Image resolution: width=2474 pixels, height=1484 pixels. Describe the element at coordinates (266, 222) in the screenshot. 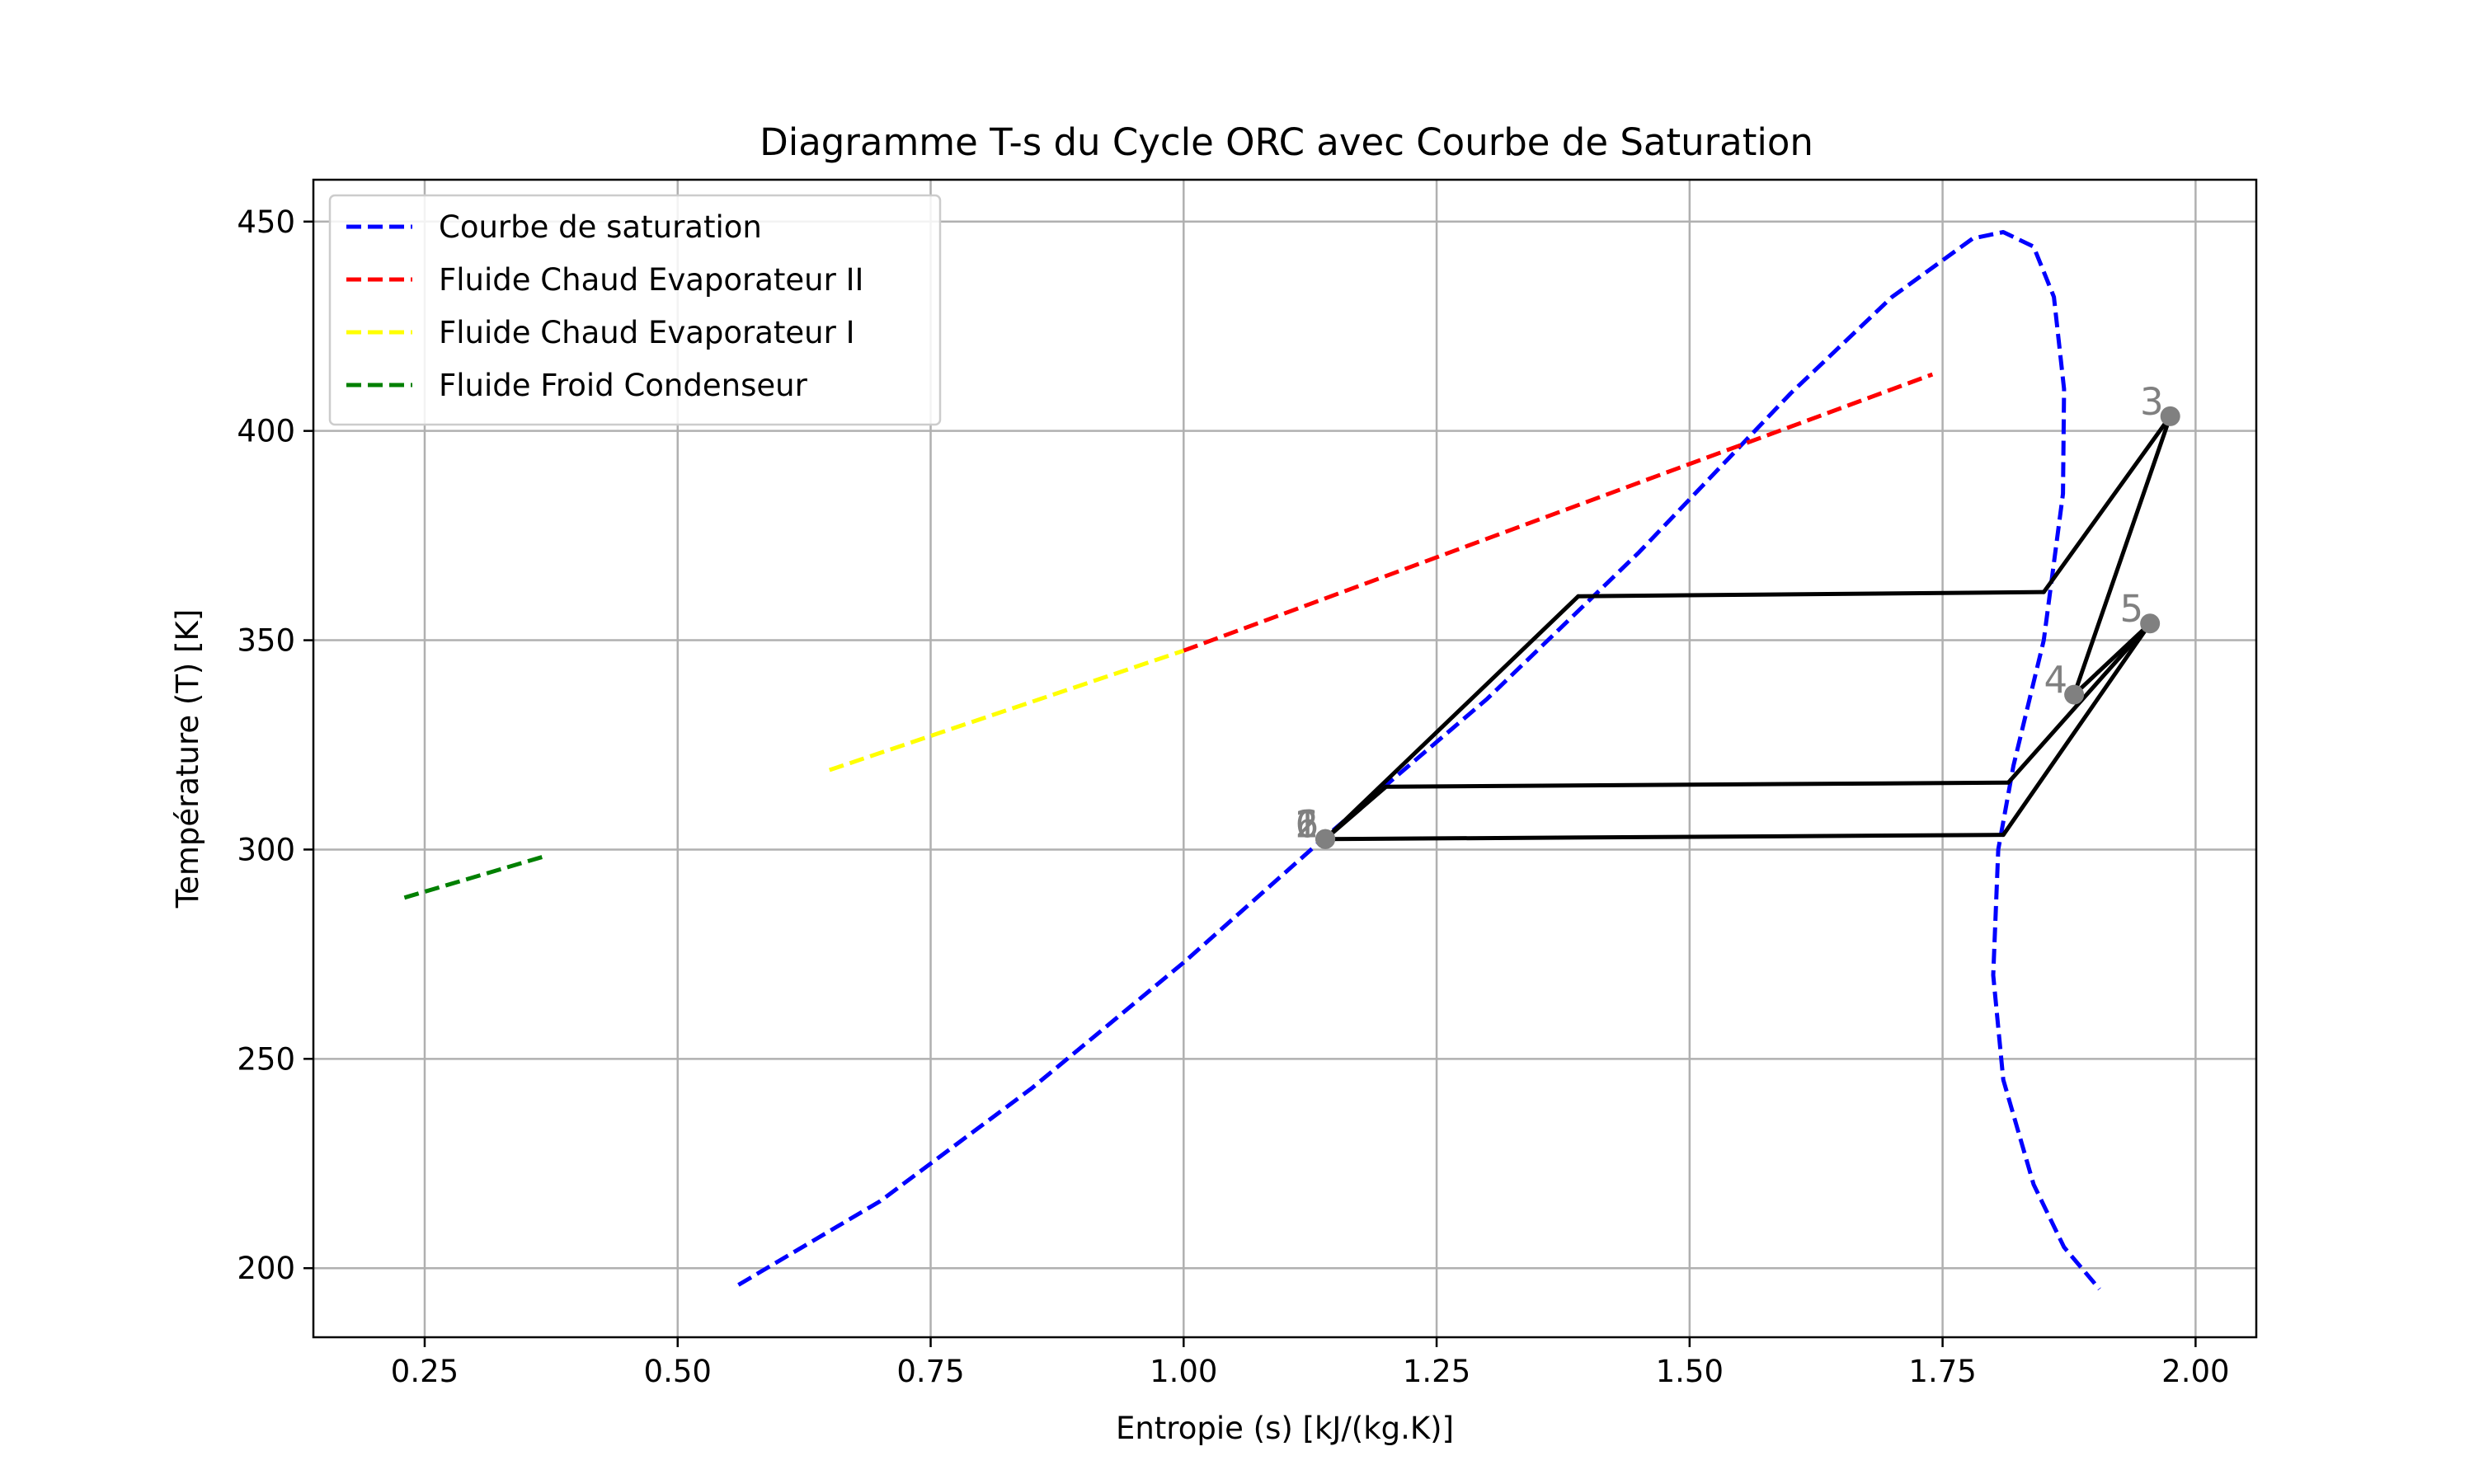

I see `y-tick-label: 450` at that location.